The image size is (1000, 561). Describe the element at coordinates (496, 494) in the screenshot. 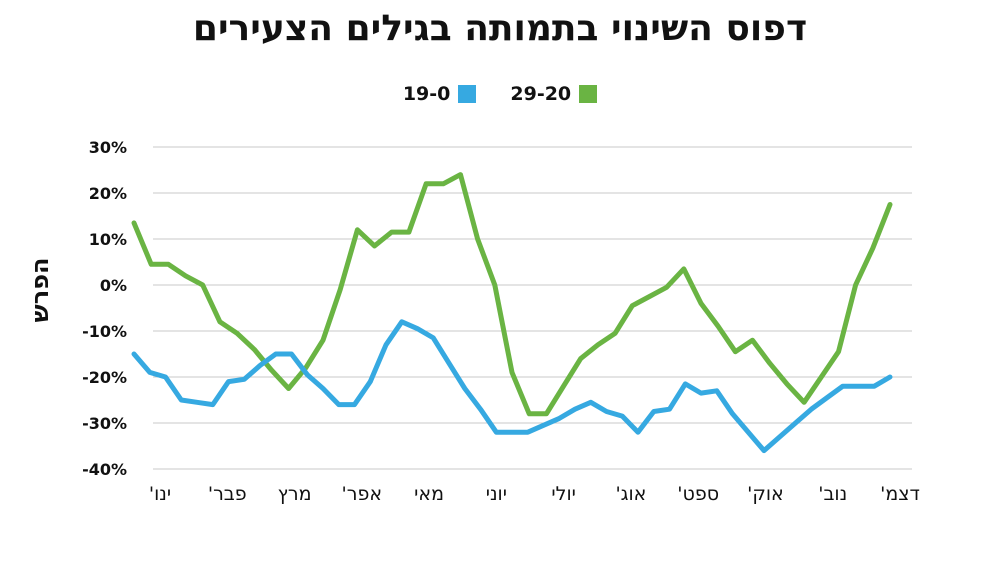

I see `x-tick-label: יוני` at that location.